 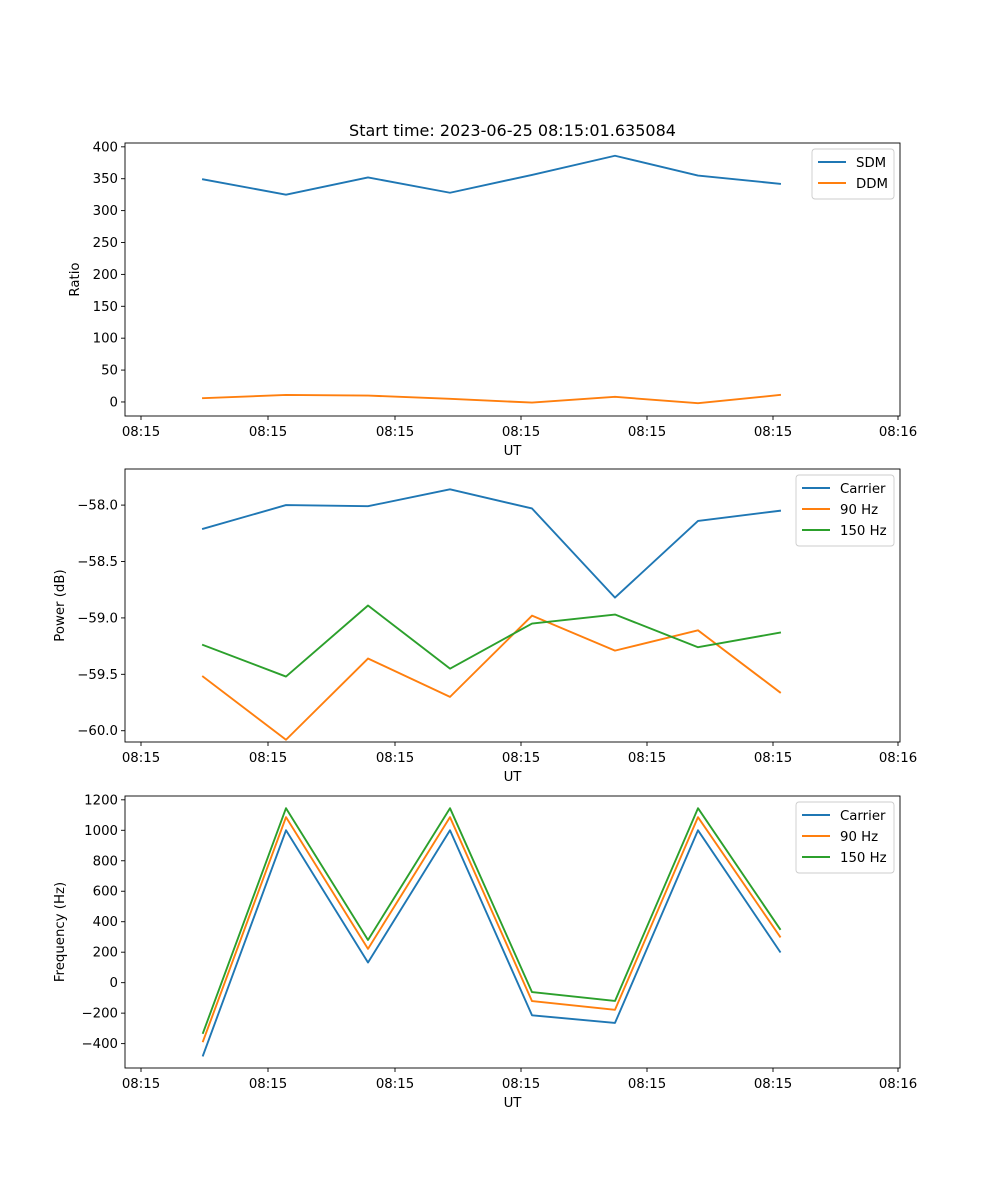 I want to click on y-tick-label: 100, so click(x=105, y=339).